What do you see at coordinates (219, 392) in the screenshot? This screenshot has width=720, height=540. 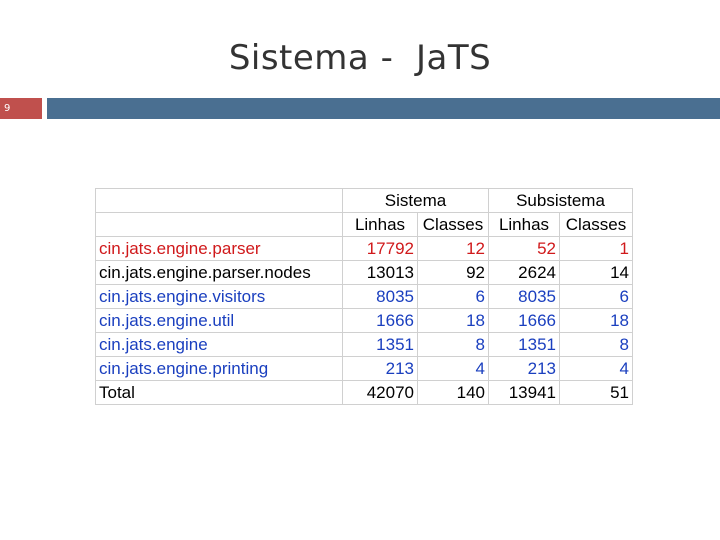 I see `package-name-cell: Total` at bounding box center [219, 392].